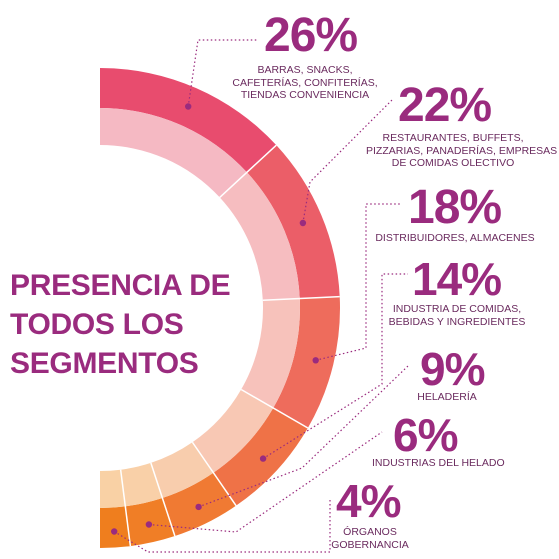 The image size is (559, 559). Describe the element at coordinates (455, 207) in the screenshot. I see `segment-value-label: 18%` at that location.